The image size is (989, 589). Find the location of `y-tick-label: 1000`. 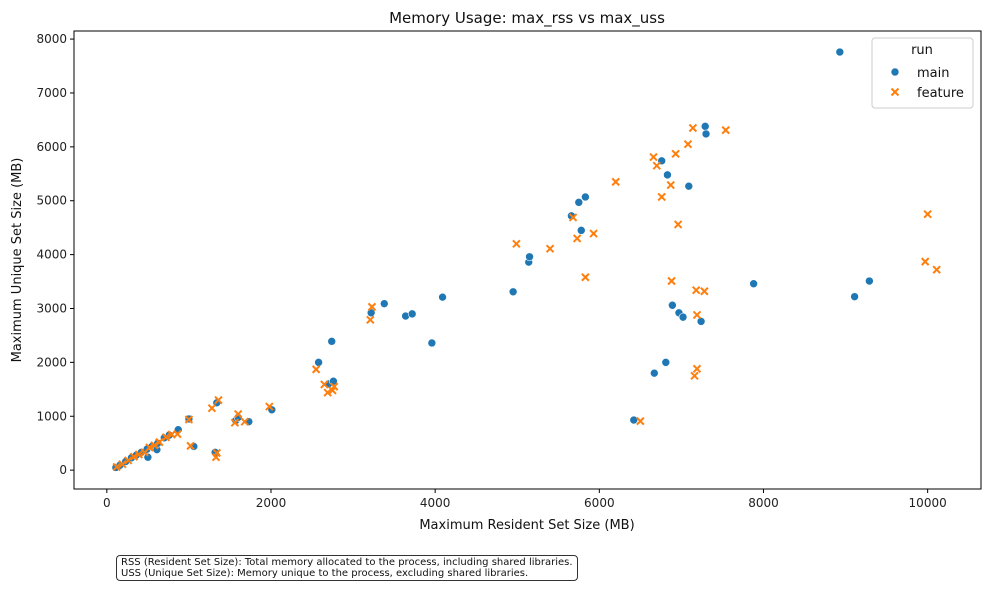

y-tick-label: 1000 is located at coordinates (51, 416).